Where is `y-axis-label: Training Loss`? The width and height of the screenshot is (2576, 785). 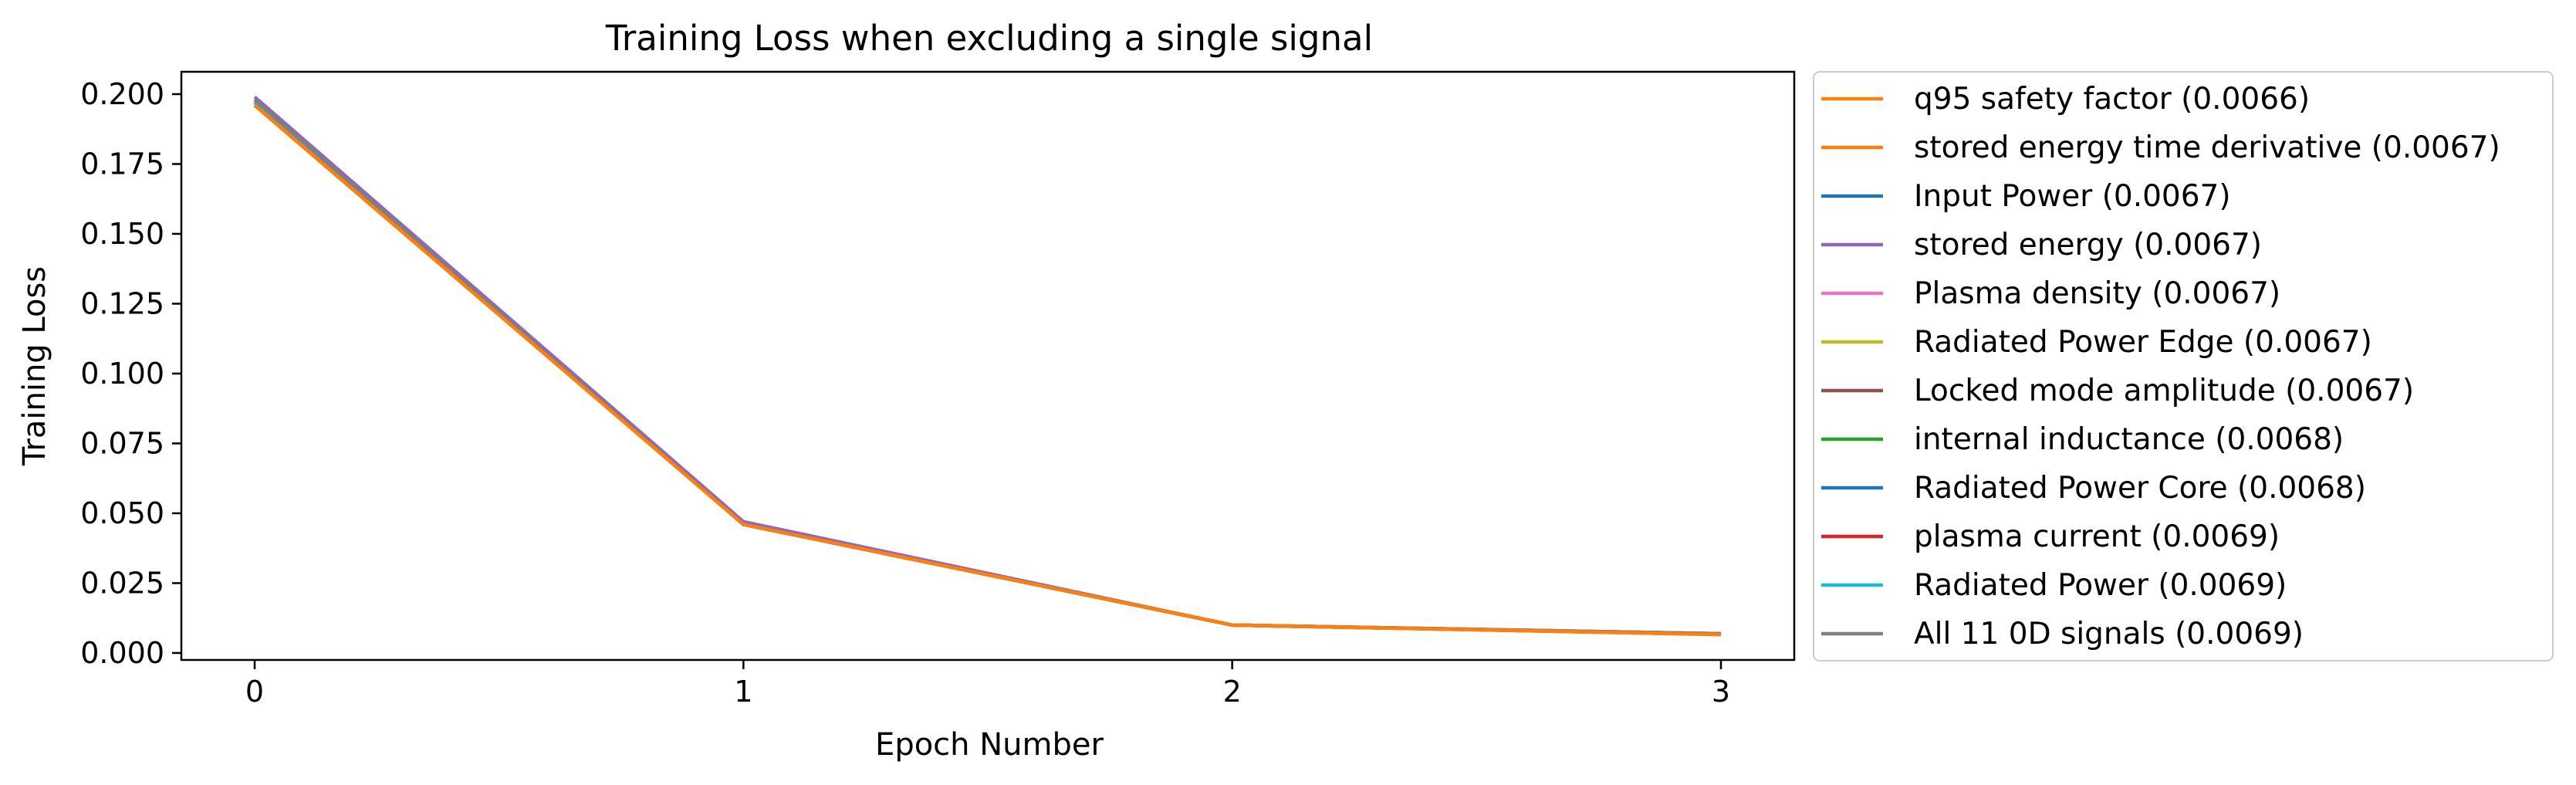
y-axis-label: Training Loss is located at coordinates (34, 366).